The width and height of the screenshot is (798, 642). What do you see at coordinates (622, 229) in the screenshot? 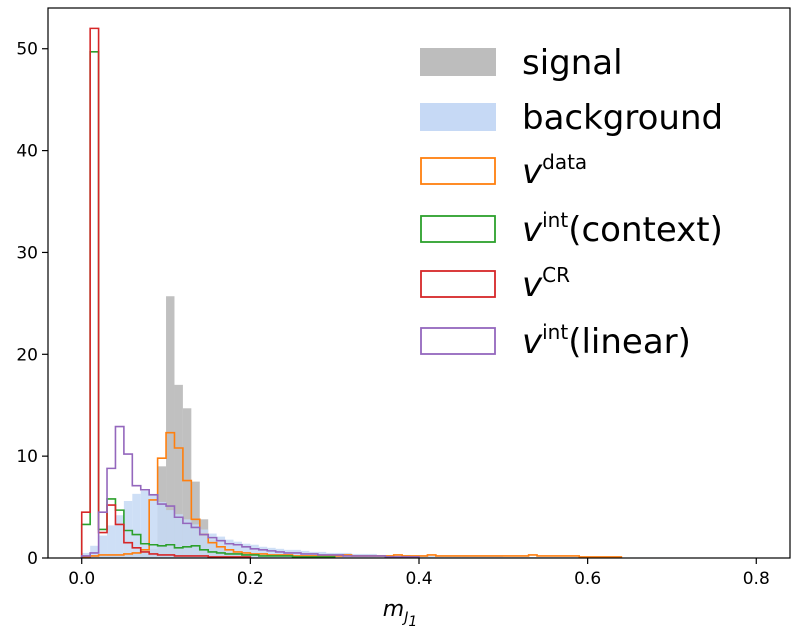
I see `legend-label: vint(context)` at bounding box center [622, 229].